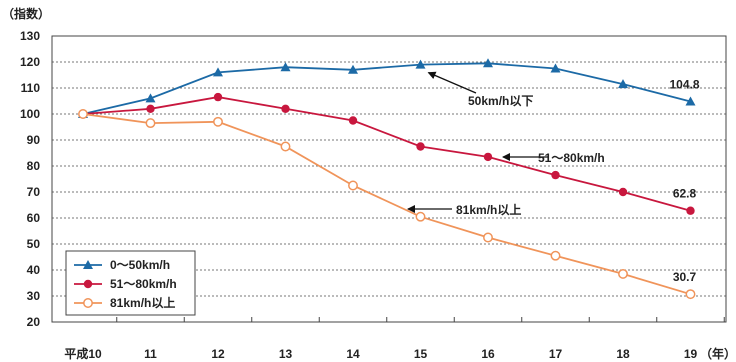  I want to click on y-tick-label: 100, so click(30, 114).